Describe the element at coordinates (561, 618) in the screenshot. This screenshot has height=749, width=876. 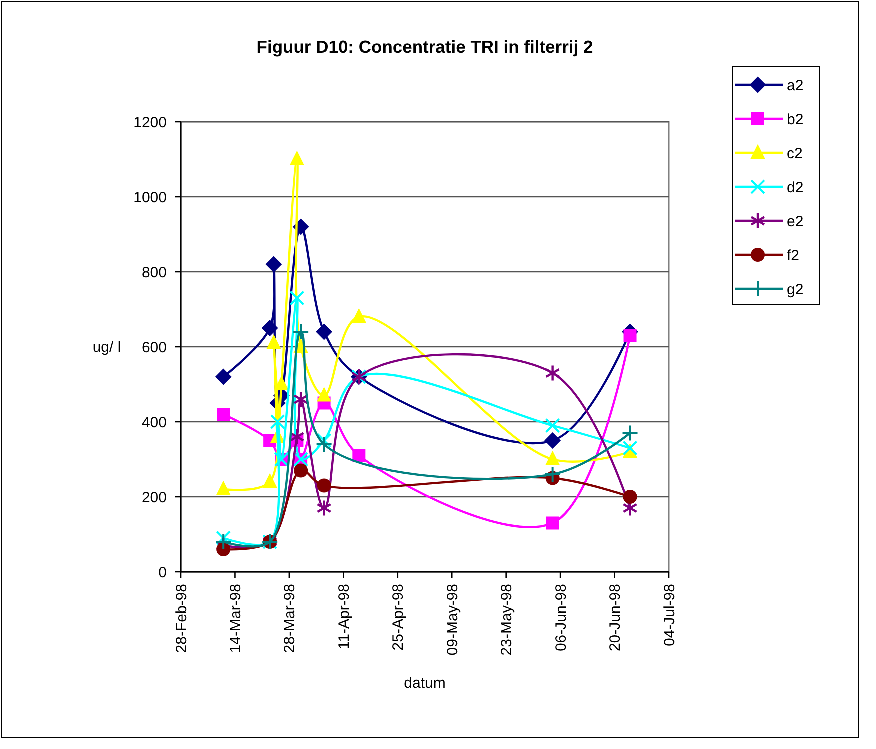
I see `x-tick-label: 06-Jun-98` at that location.